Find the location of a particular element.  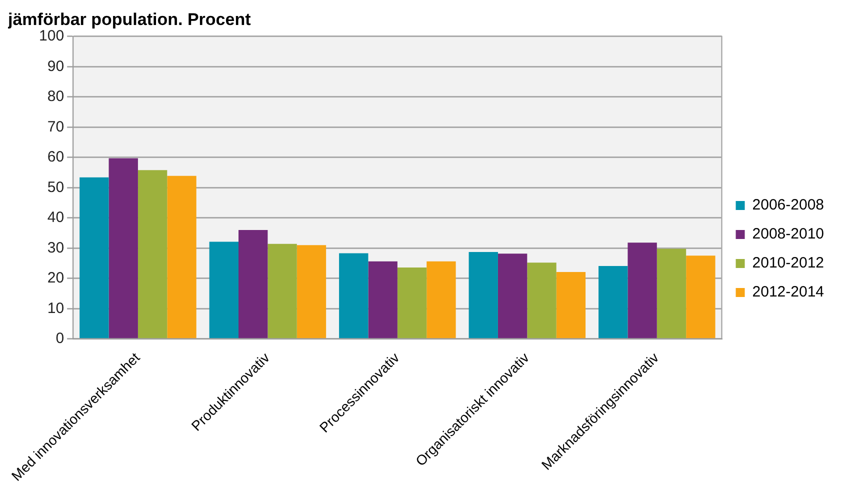

chart-title: jämförbar population. Procent is located at coordinates (129, 19).